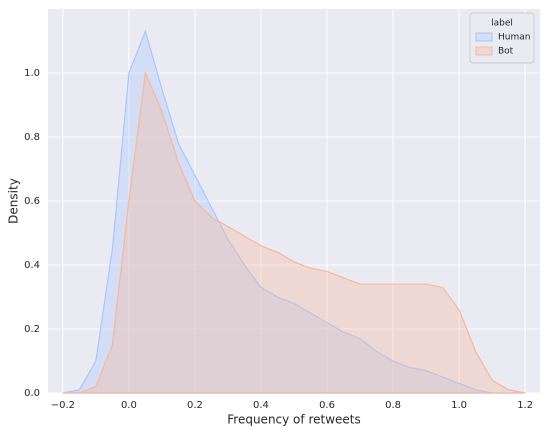 The width and height of the screenshot is (550, 434). Describe the element at coordinates (293, 420) in the screenshot. I see `x-axis-label: Frequency of retweets` at that location.